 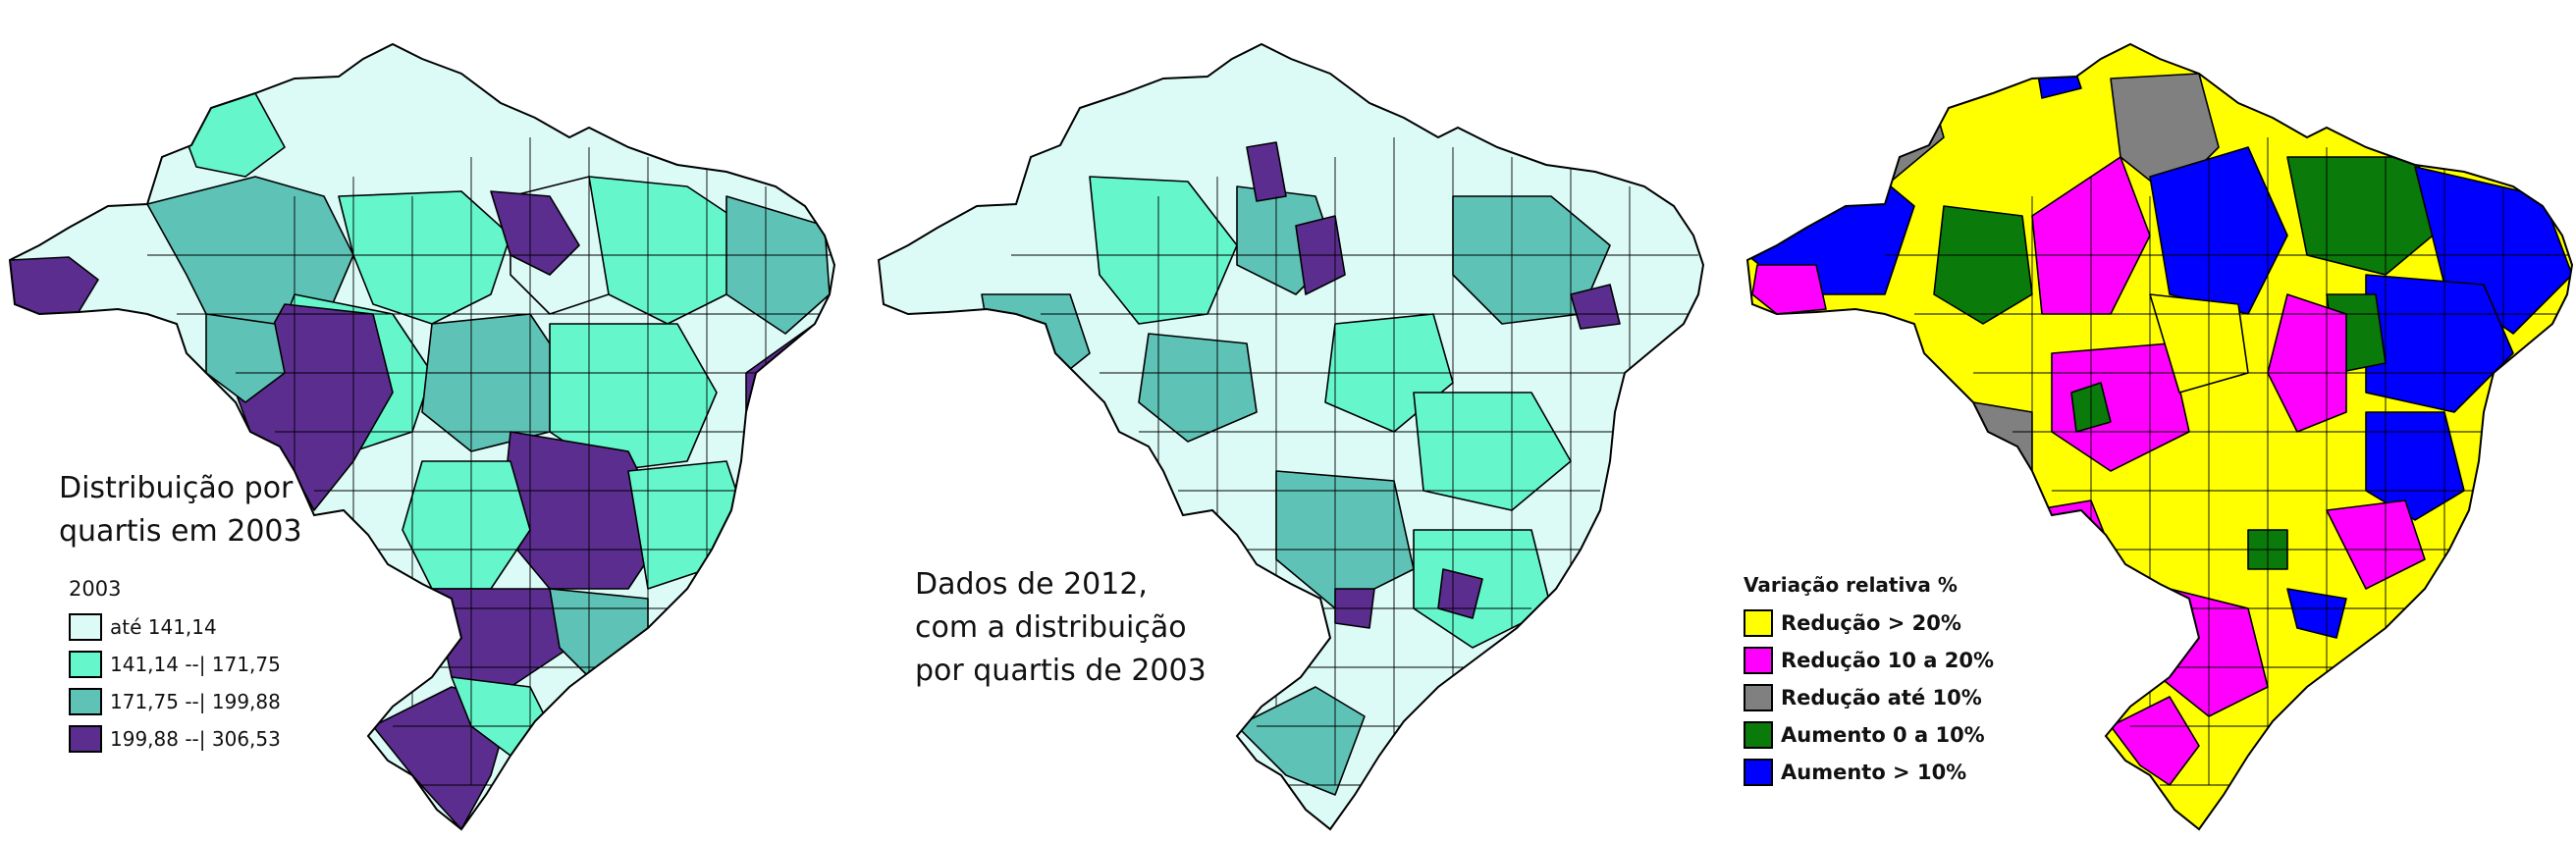 What do you see at coordinates (2155, 741) in the screenshot?
I see `region-reducao-10-20-rio-grande-sul` at bounding box center [2155, 741].